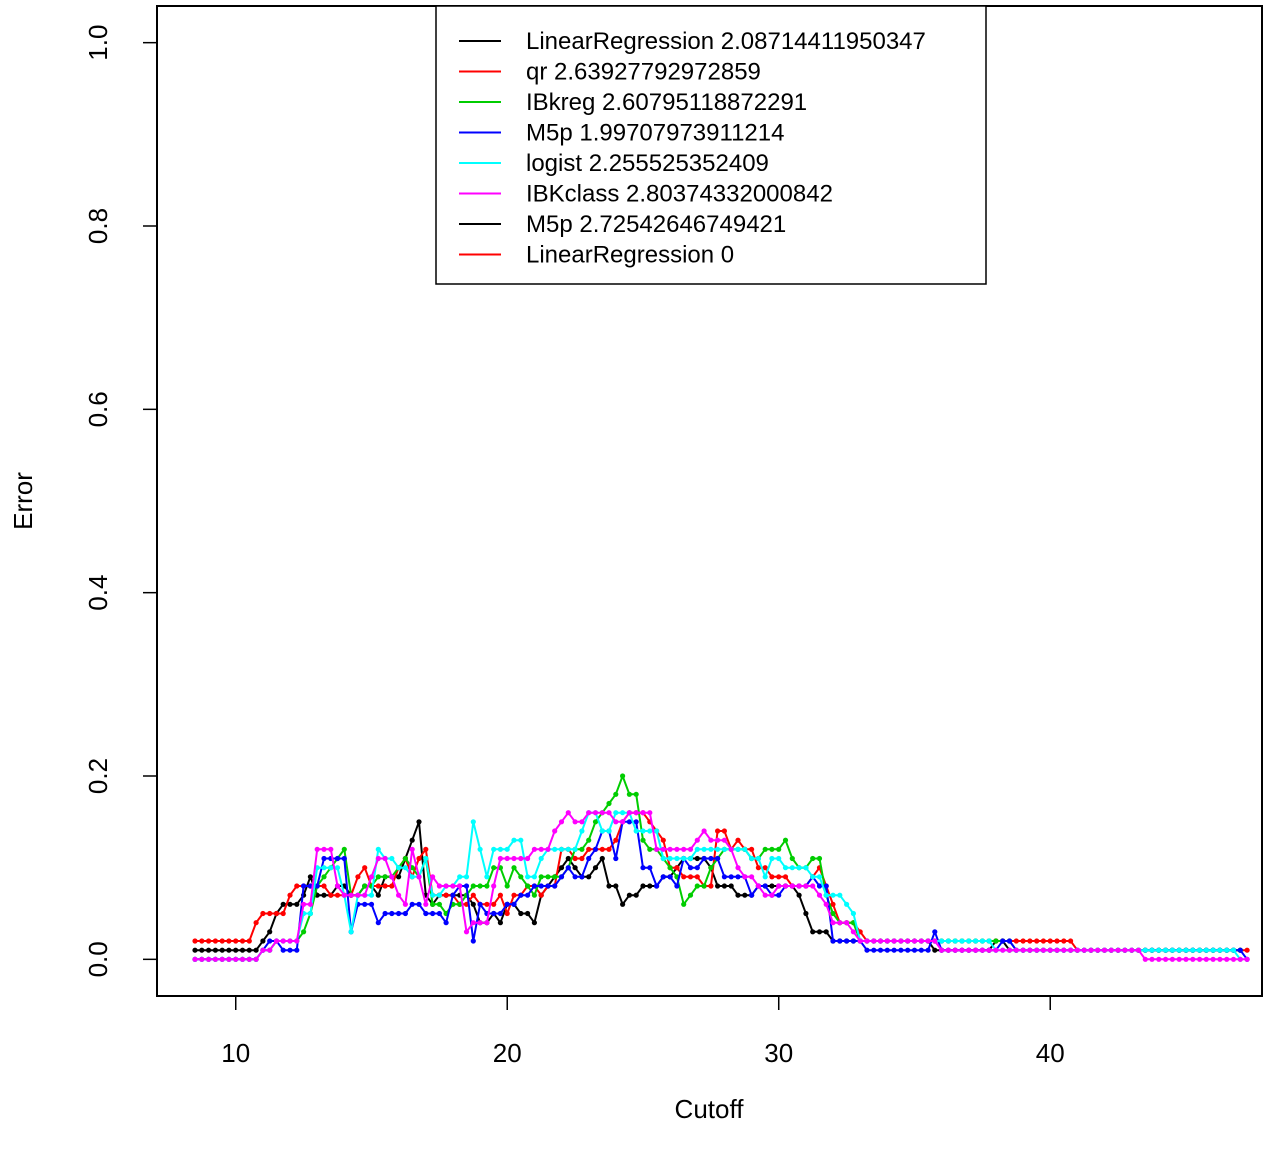 The width and height of the screenshot is (1271, 1149). Describe the element at coordinates (656, 224) in the screenshot. I see `legend-label: M5p 2.72542646749421` at that location.